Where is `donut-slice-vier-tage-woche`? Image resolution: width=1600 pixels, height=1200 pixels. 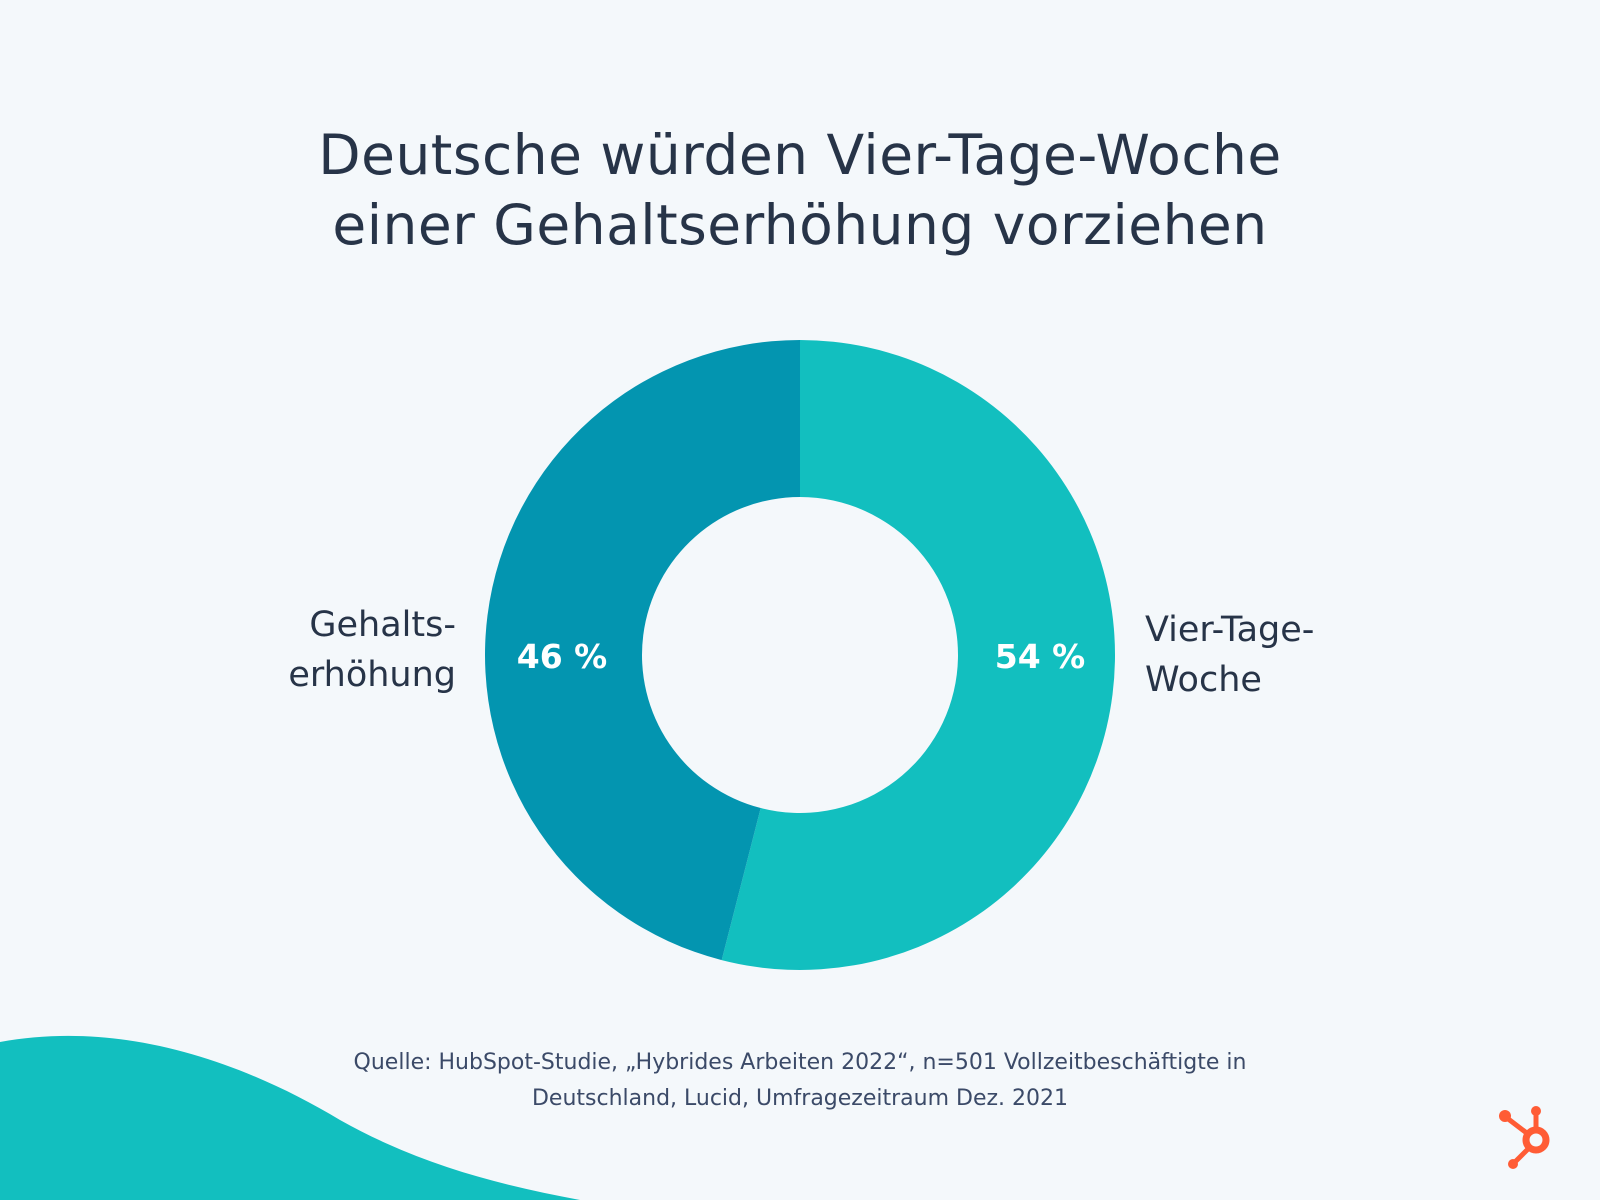 donut-slice-vier-tage-woche is located at coordinates (918, 655).